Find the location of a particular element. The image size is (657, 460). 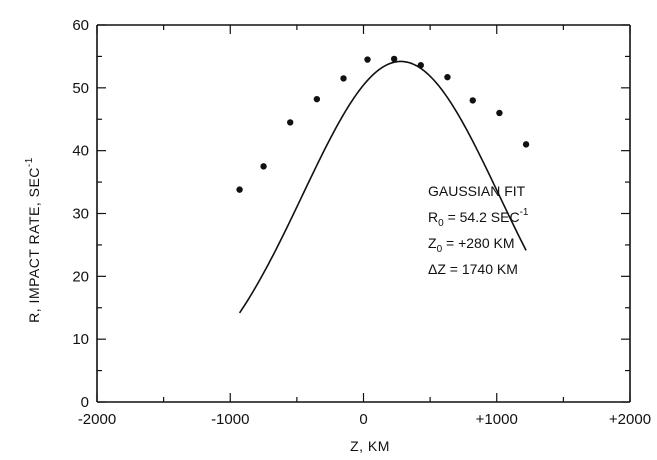

y-tick-label: 30 is located at coordinates (80, 214).